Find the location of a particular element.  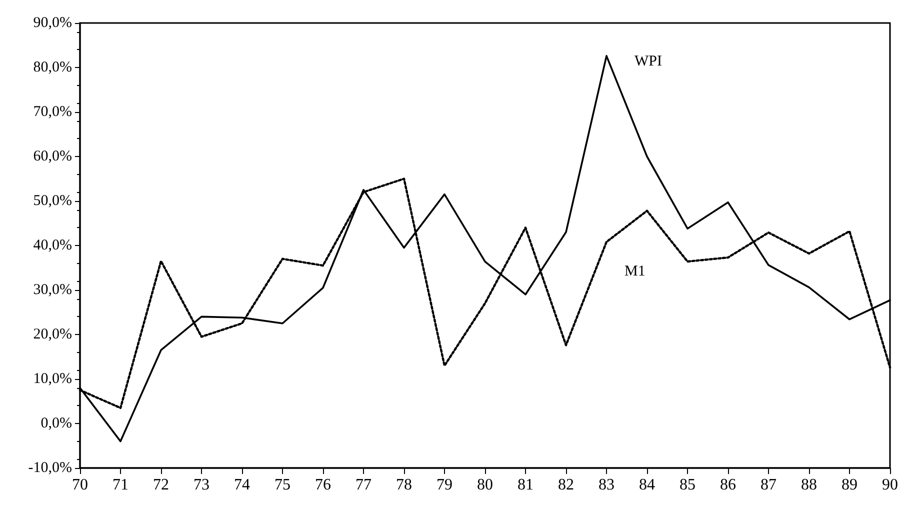

y-tick-label: 80,0% is located at coordinates (52, 68).